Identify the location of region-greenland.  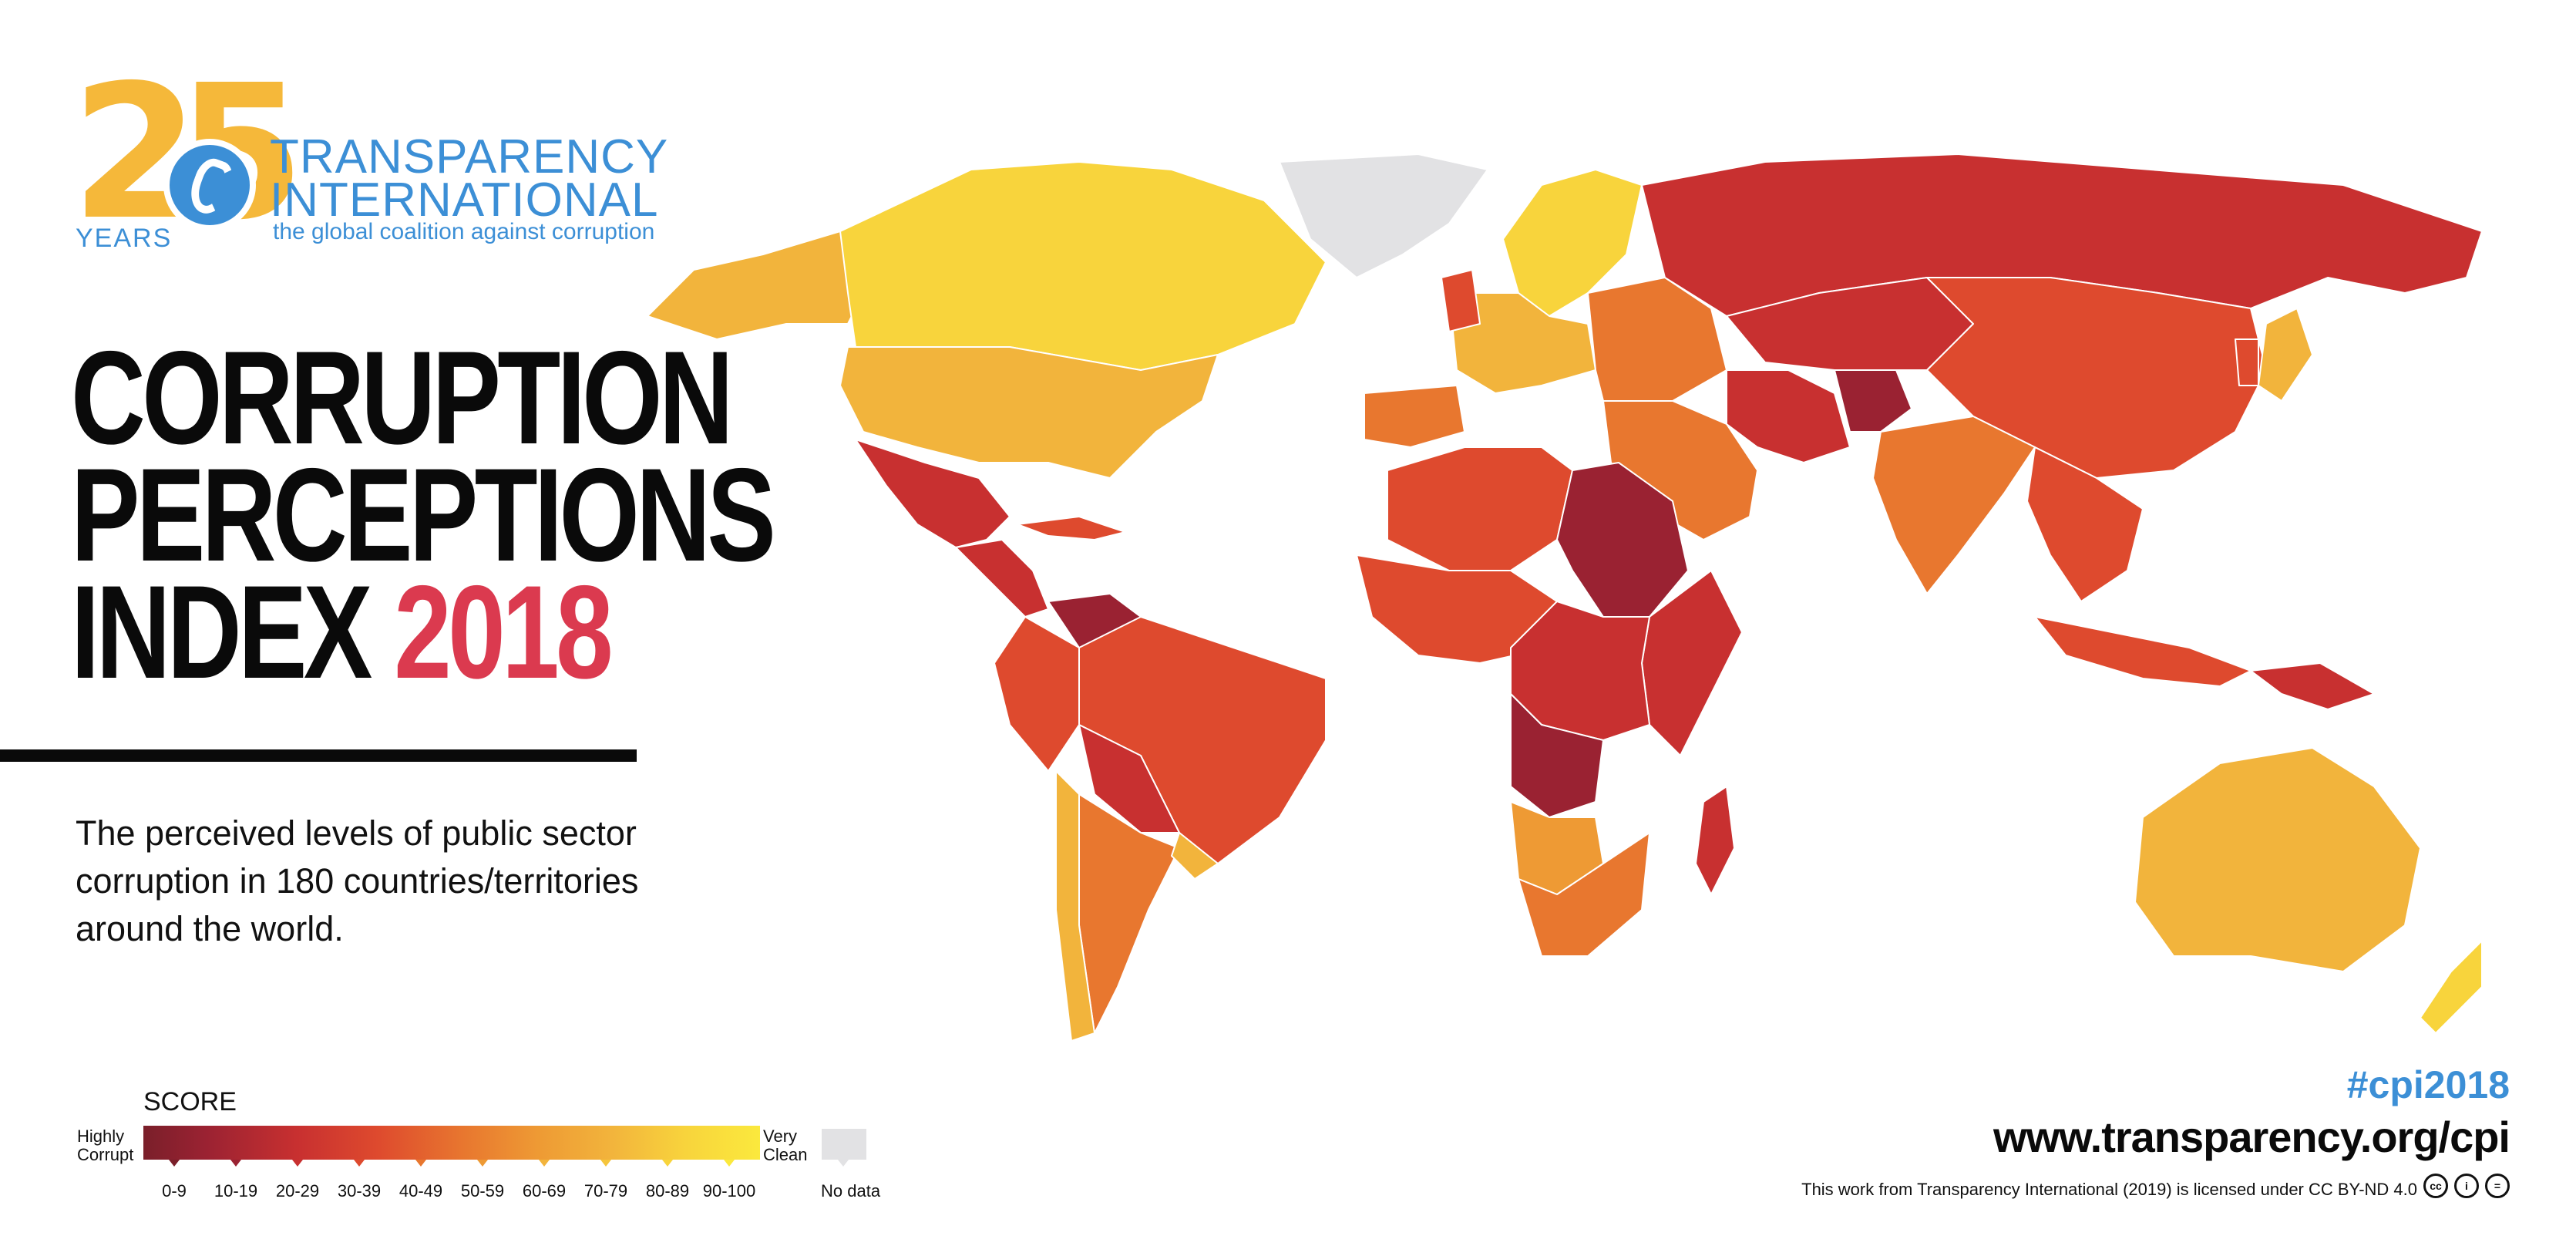
(1383, 215).